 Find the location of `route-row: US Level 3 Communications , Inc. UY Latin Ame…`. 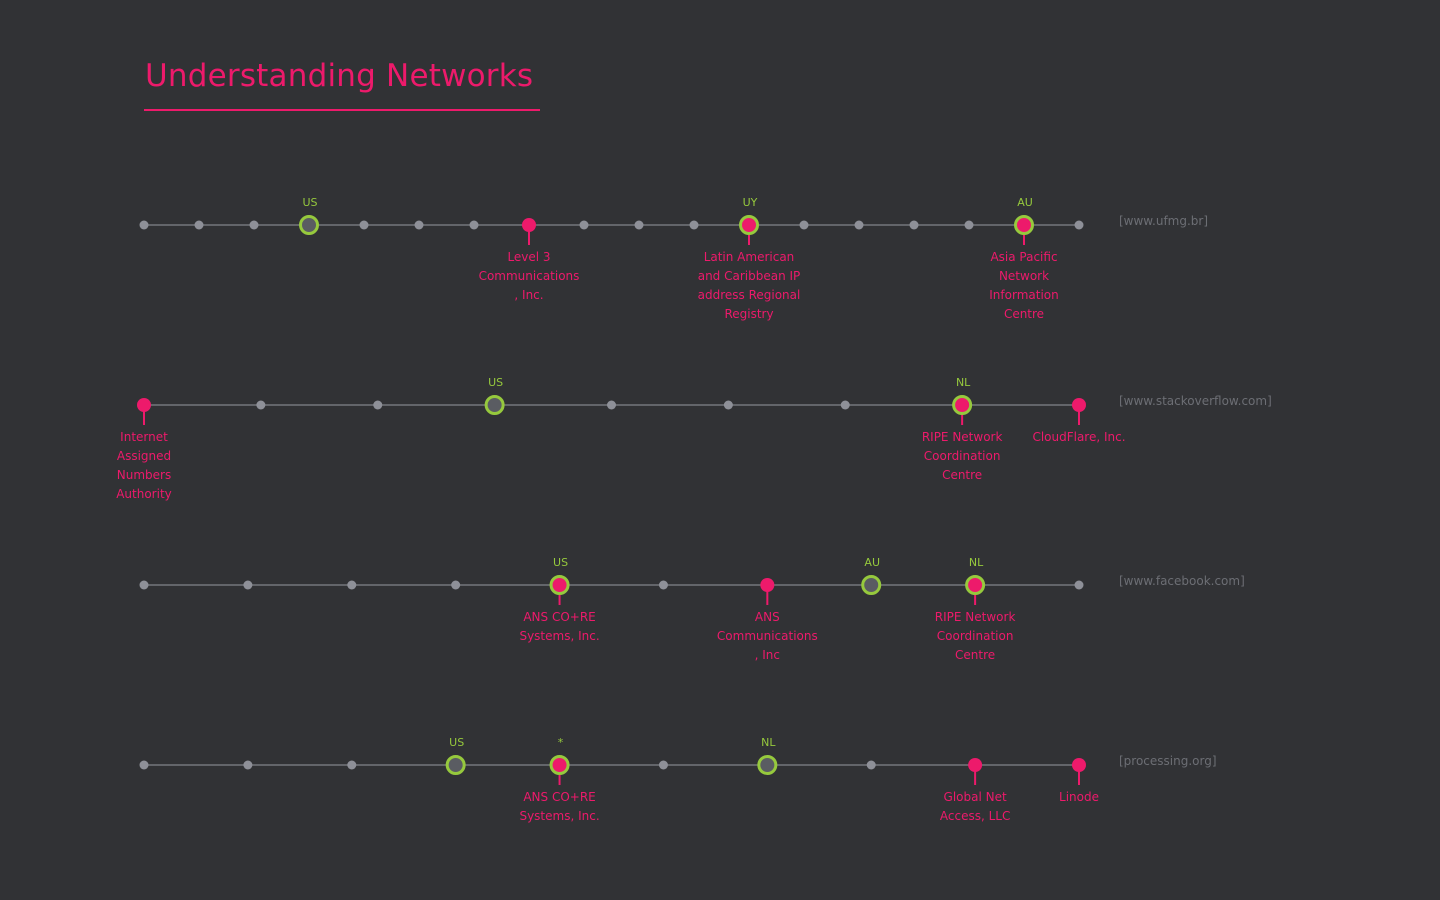

route-row: US Level 3 Communications , Inc. UY Latin Ame… is located at coordinates (673, 258).